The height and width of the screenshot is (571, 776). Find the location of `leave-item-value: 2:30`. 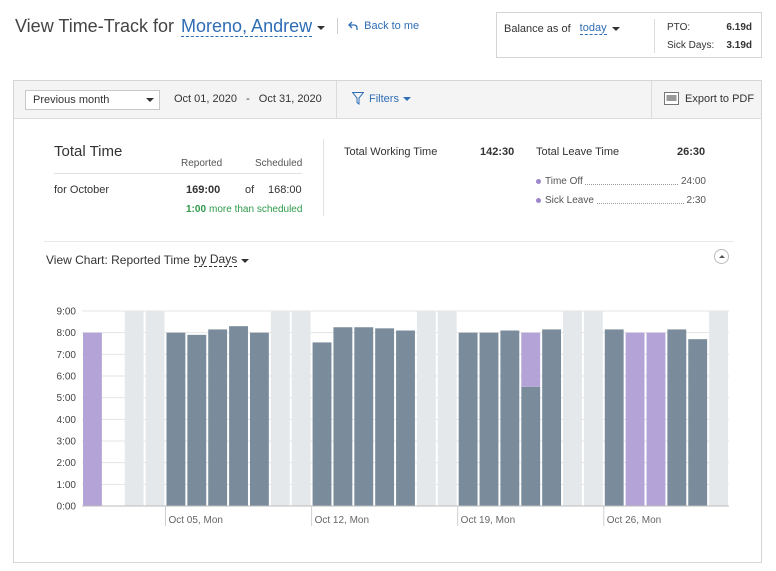

leave-item-value: 2:30 is located at coordinates (695, 200).